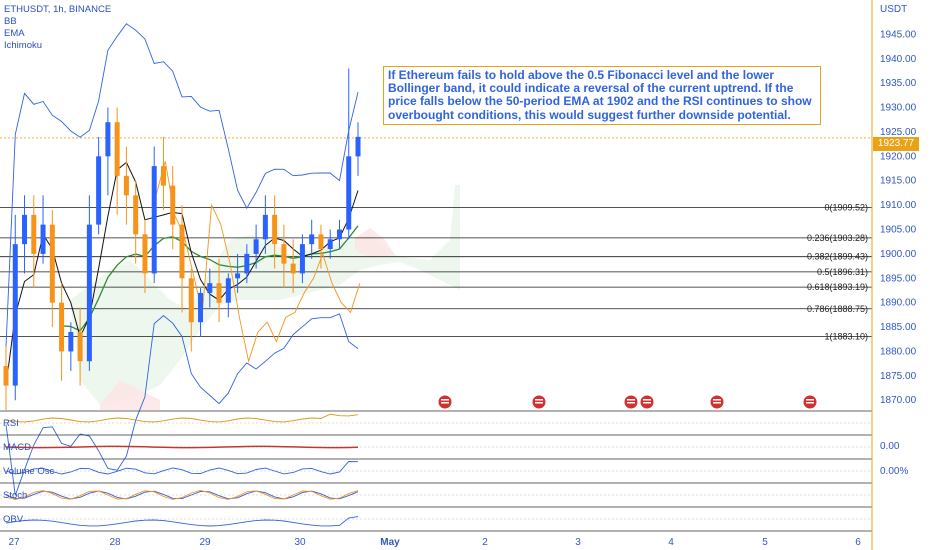 The height and width of the screenshot is (550, 932). I want to click on chart-legend: ETHUSDT, 1h, BINANCE BB EMA Ichimoku, so click(57, 28).